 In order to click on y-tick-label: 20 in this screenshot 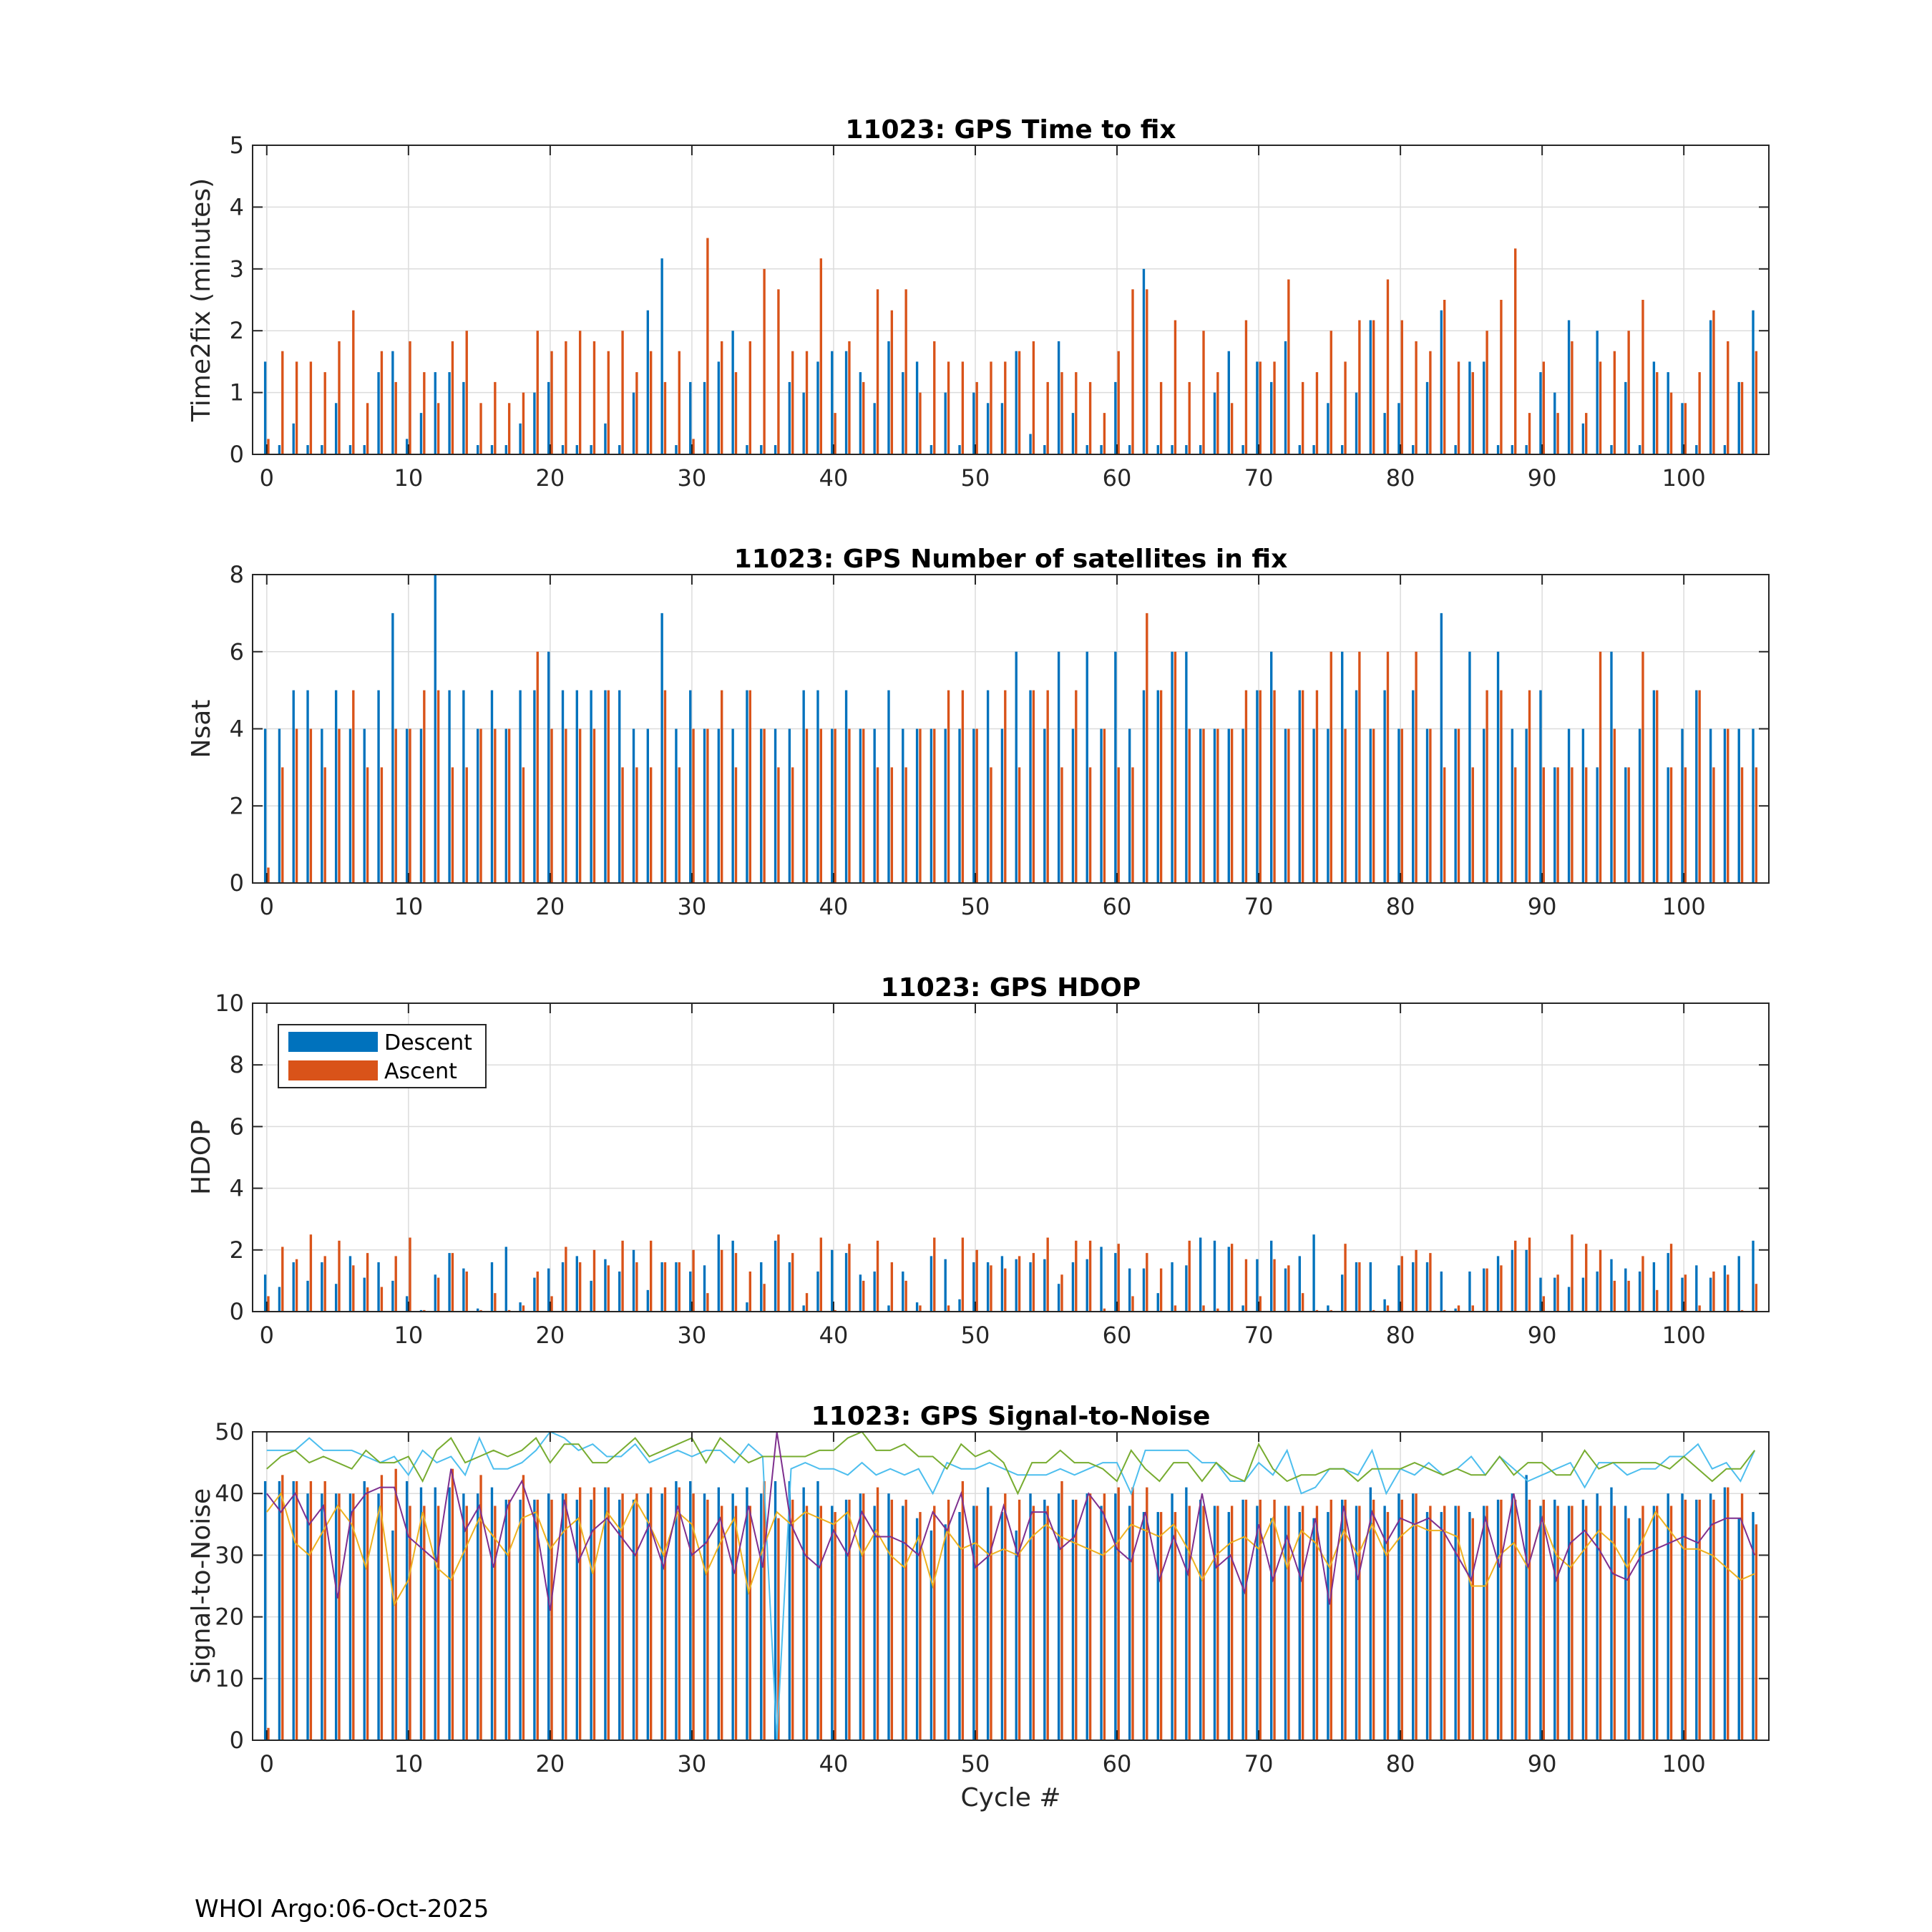, I will do `click(229, 1618)`.